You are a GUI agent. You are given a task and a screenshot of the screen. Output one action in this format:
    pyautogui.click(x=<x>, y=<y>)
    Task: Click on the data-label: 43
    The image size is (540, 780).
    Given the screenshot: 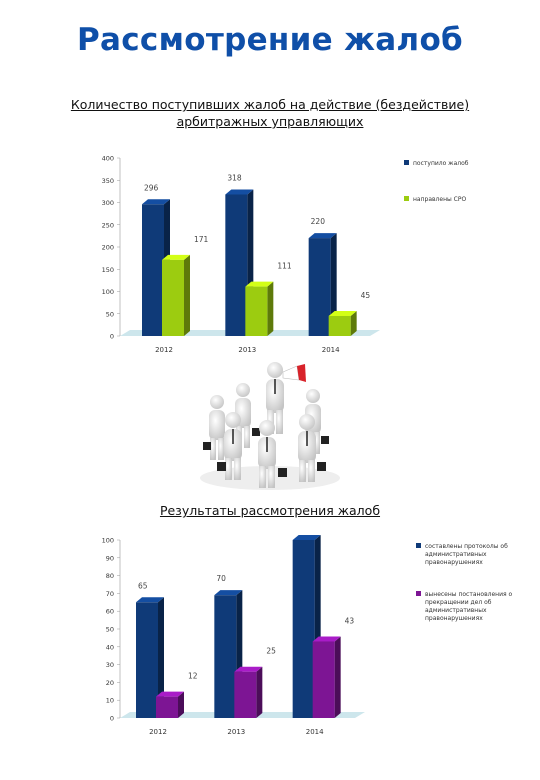 What is the action you would take?
    pyautogui.click(x=350, y=620)
    